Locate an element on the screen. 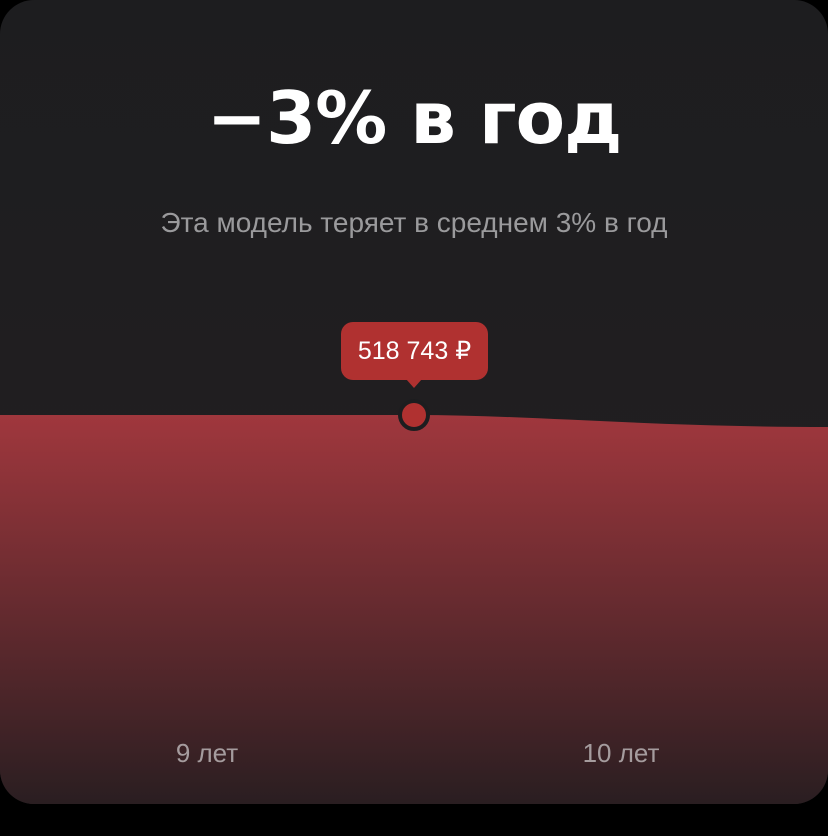  tooltip-pointer is located at coordinates (414, 383).